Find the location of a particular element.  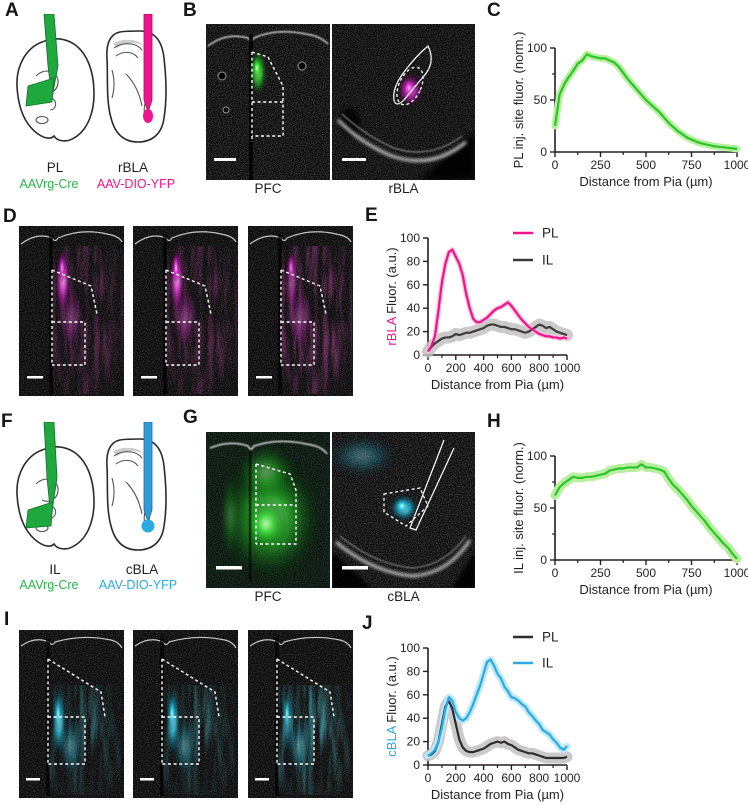

region-label-rbla: rBLA is located at coordinates (132, 167).